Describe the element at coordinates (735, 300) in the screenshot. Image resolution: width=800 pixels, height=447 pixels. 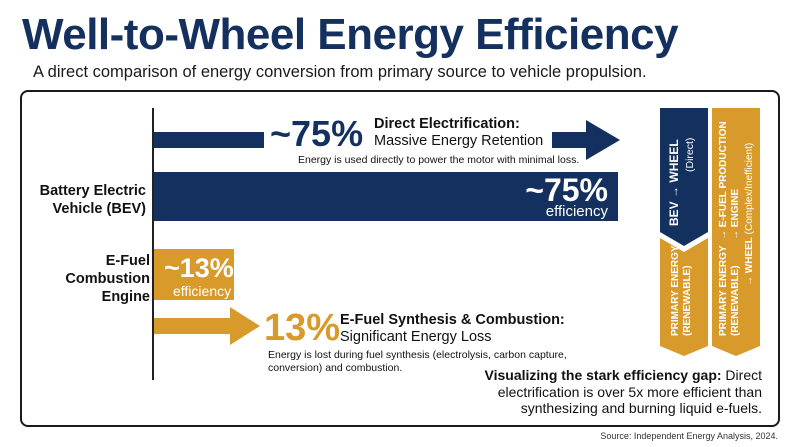
I see `efuel-primary-line2: (RENEWABLE)` at that location.